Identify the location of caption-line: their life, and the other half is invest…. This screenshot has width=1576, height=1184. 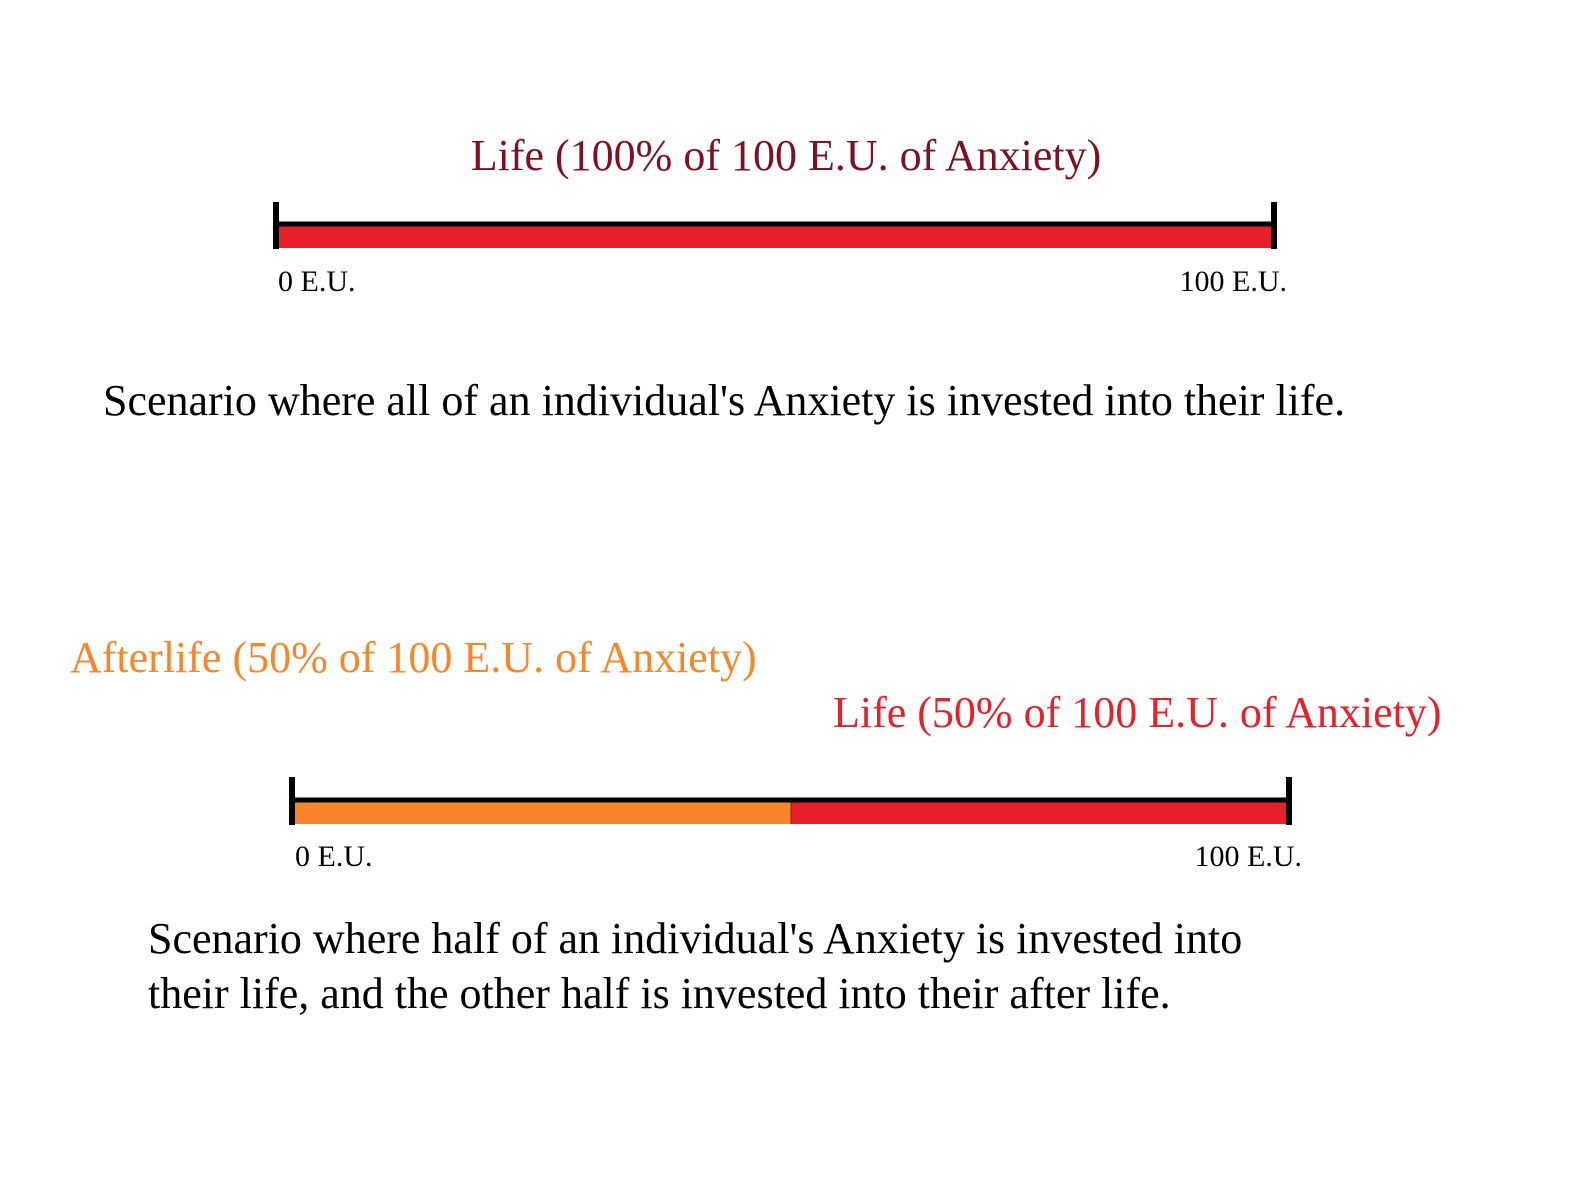
(659, 993).